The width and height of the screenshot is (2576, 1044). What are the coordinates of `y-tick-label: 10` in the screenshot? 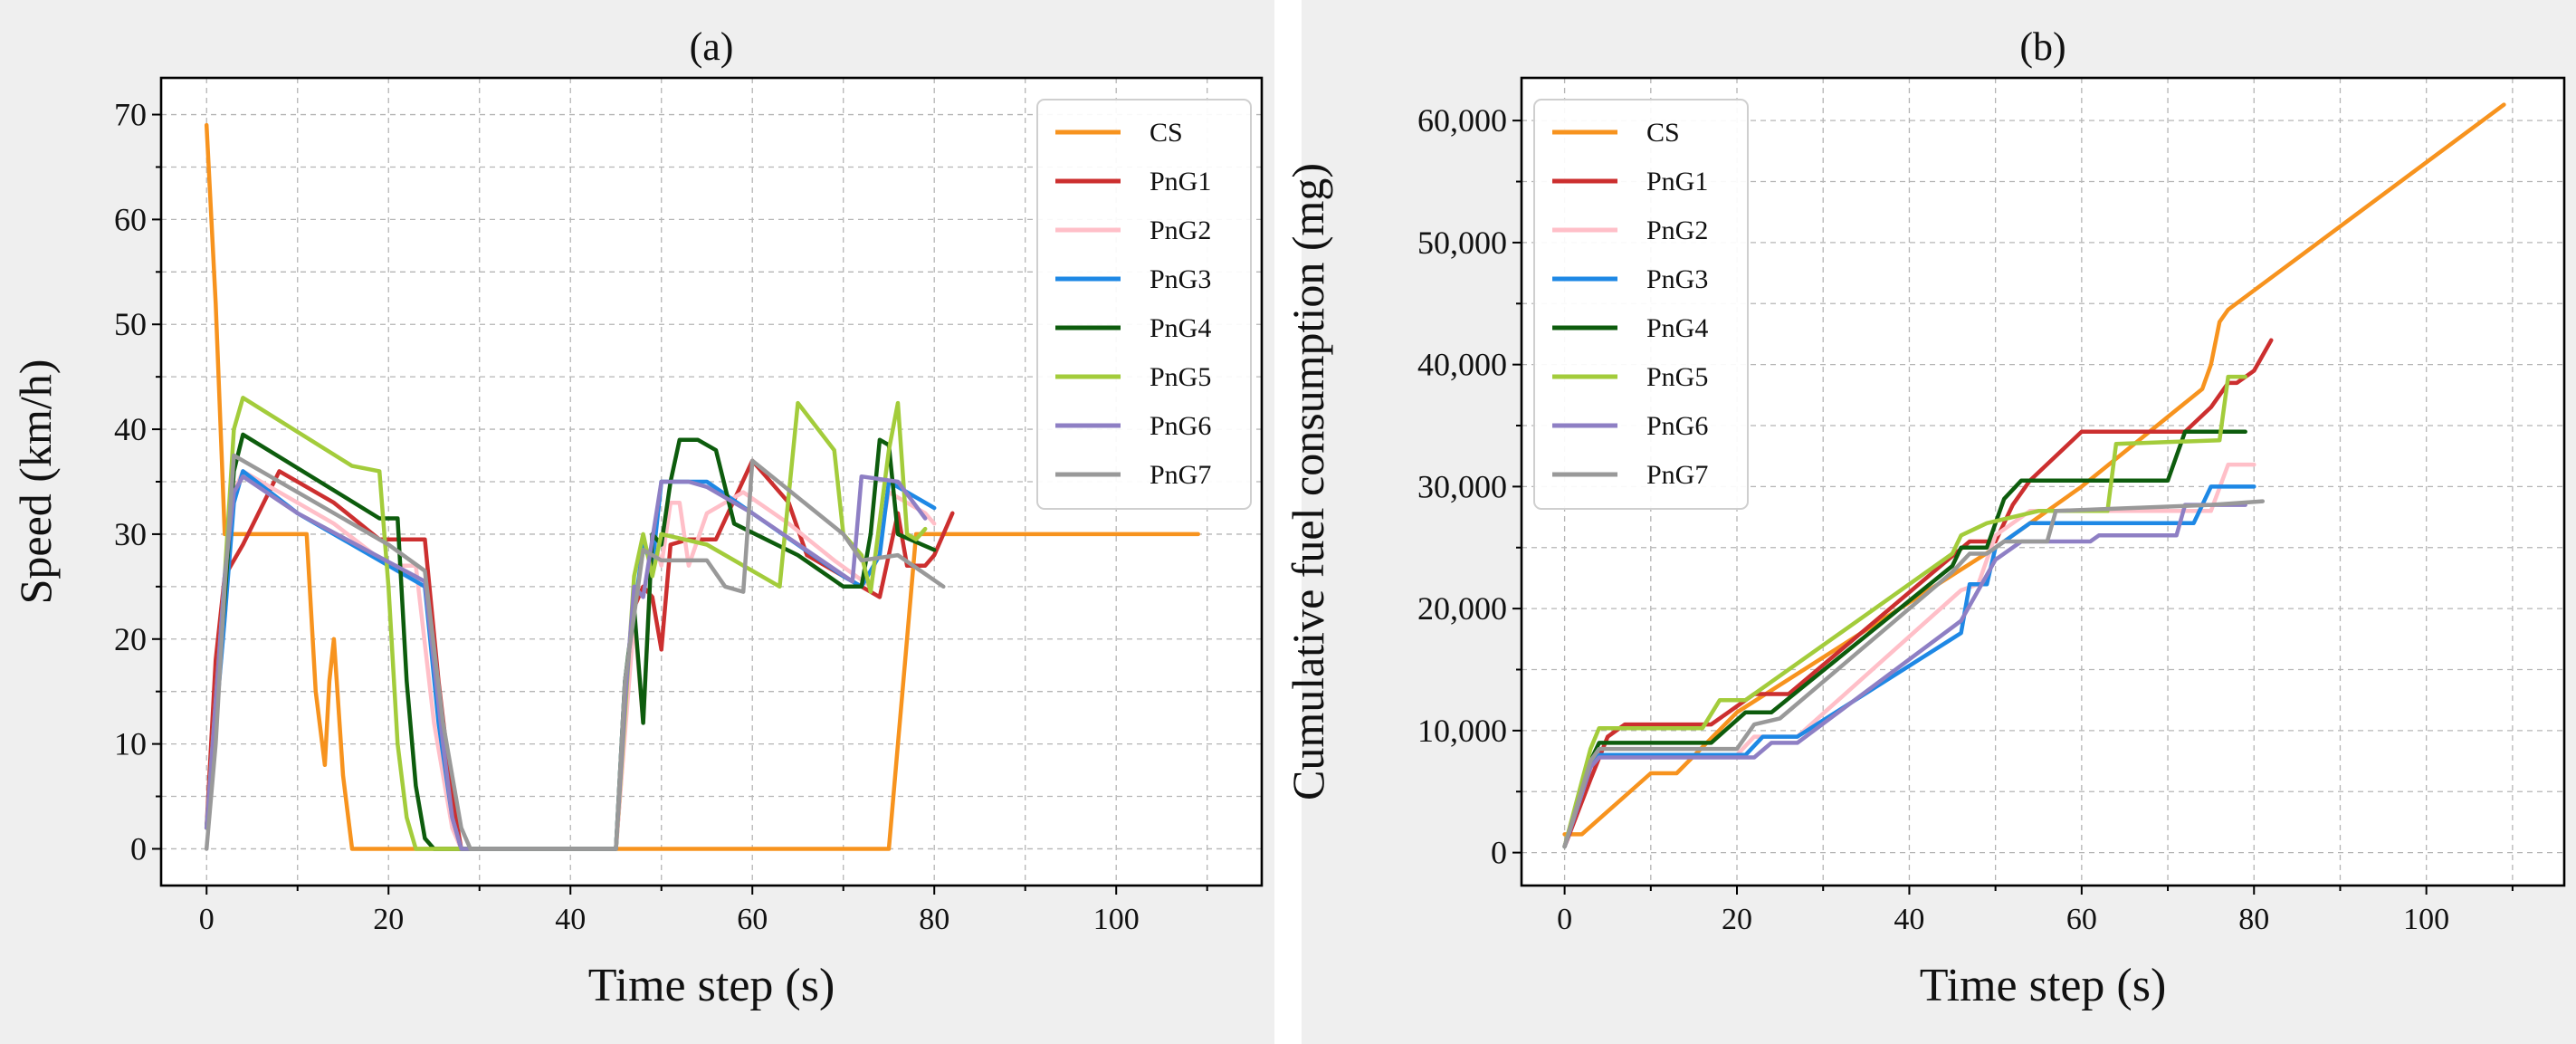 It's located at (130, 744).